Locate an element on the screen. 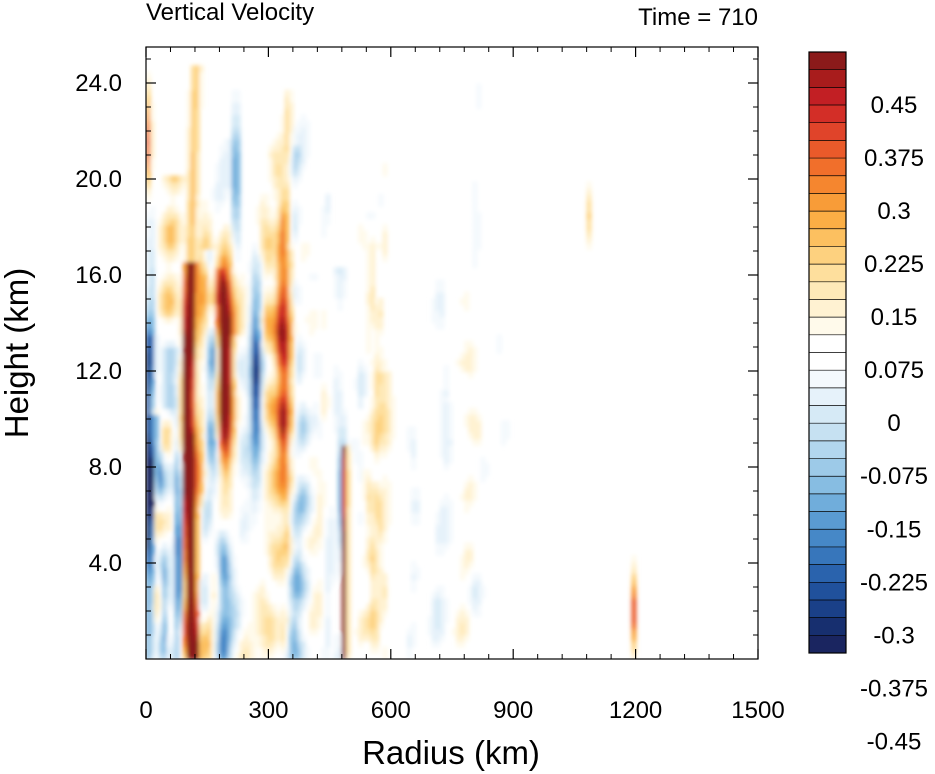  colorbar-tick-label: 0.075 is located at coordinates (894, 370).